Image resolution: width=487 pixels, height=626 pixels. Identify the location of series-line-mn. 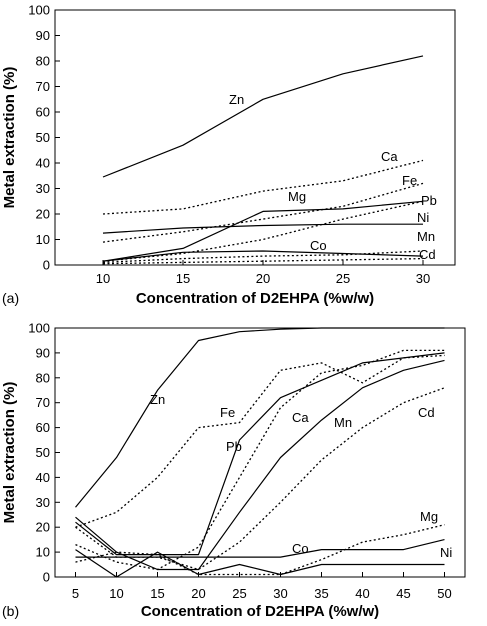
(263, 257).